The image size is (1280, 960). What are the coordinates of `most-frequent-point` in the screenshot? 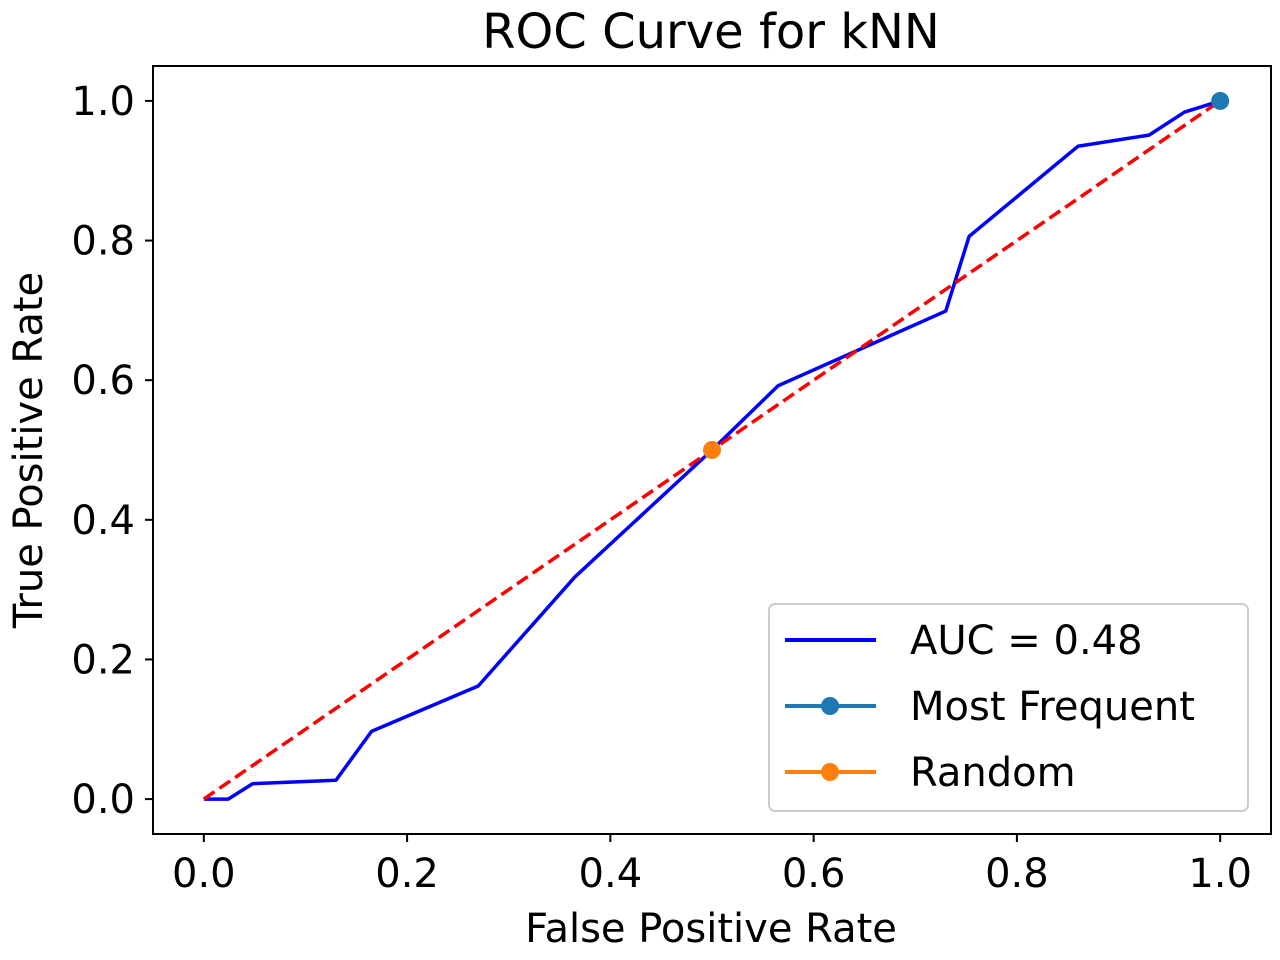 It's located at (1220, 100).